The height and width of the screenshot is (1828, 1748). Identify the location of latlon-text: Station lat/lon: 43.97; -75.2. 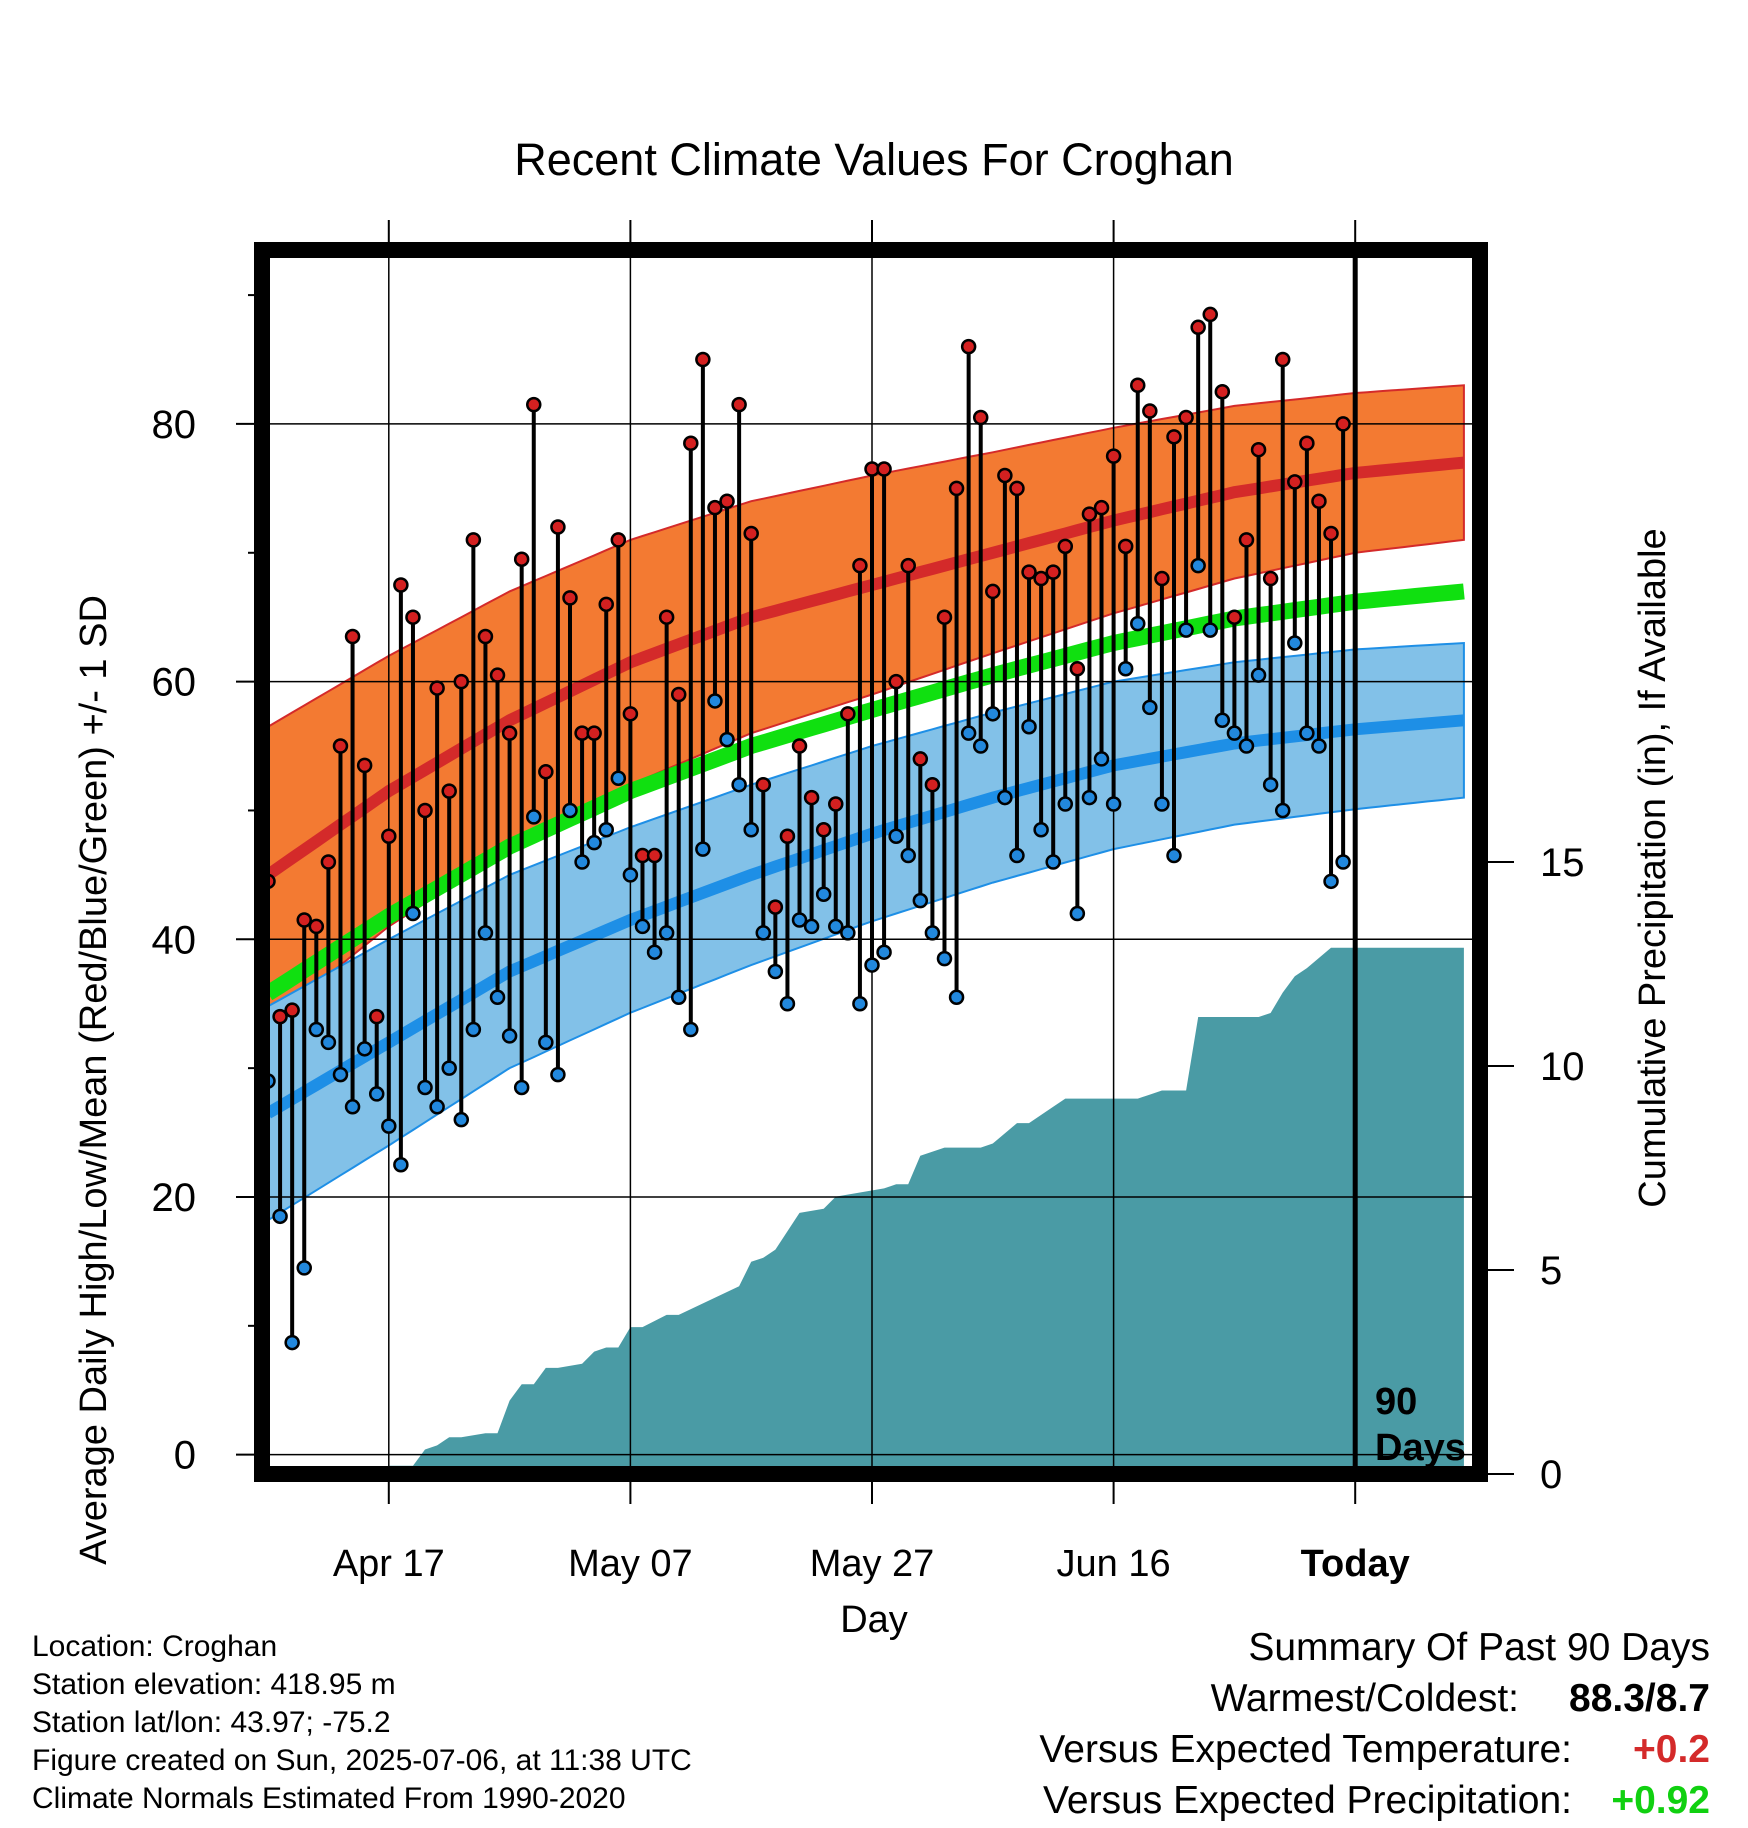
(211, 1722).